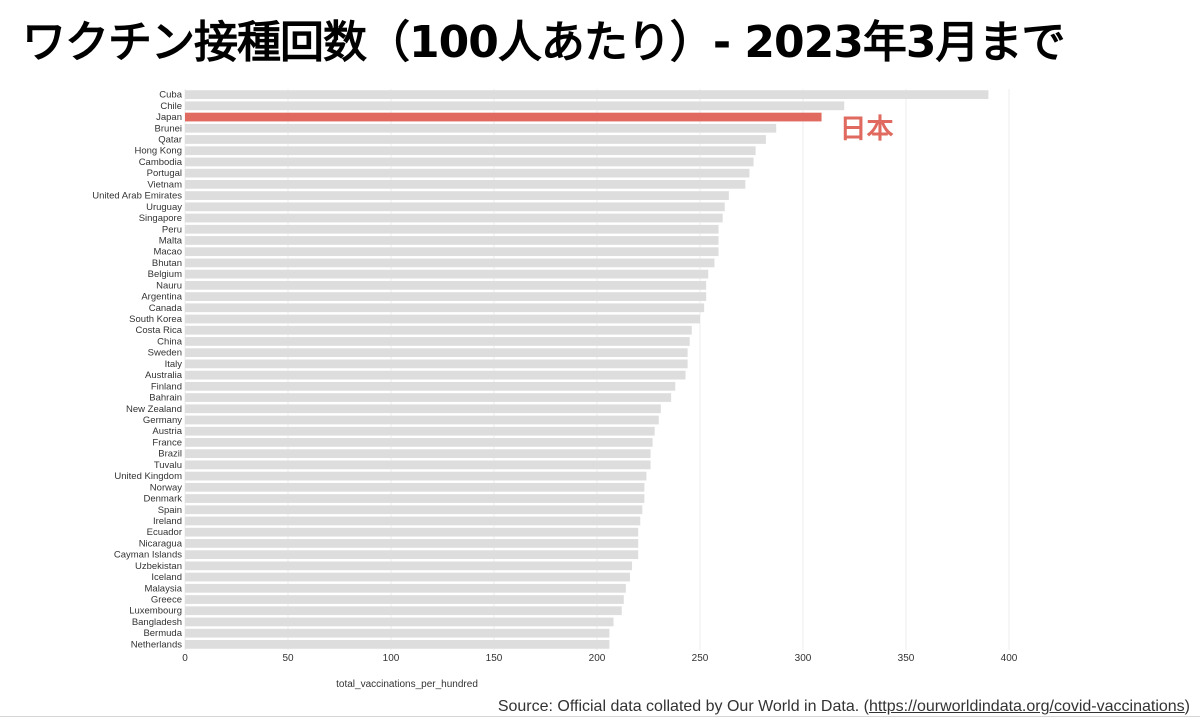  Describe the element at coordinates (164, 375) in the screenshot. I see `category-label: Australia` at that location.